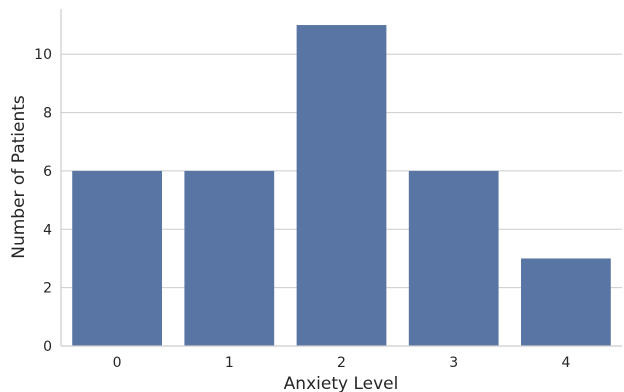 The image size is (624, 392). I want to click on y-tick-label: 8, so click(47, 114).